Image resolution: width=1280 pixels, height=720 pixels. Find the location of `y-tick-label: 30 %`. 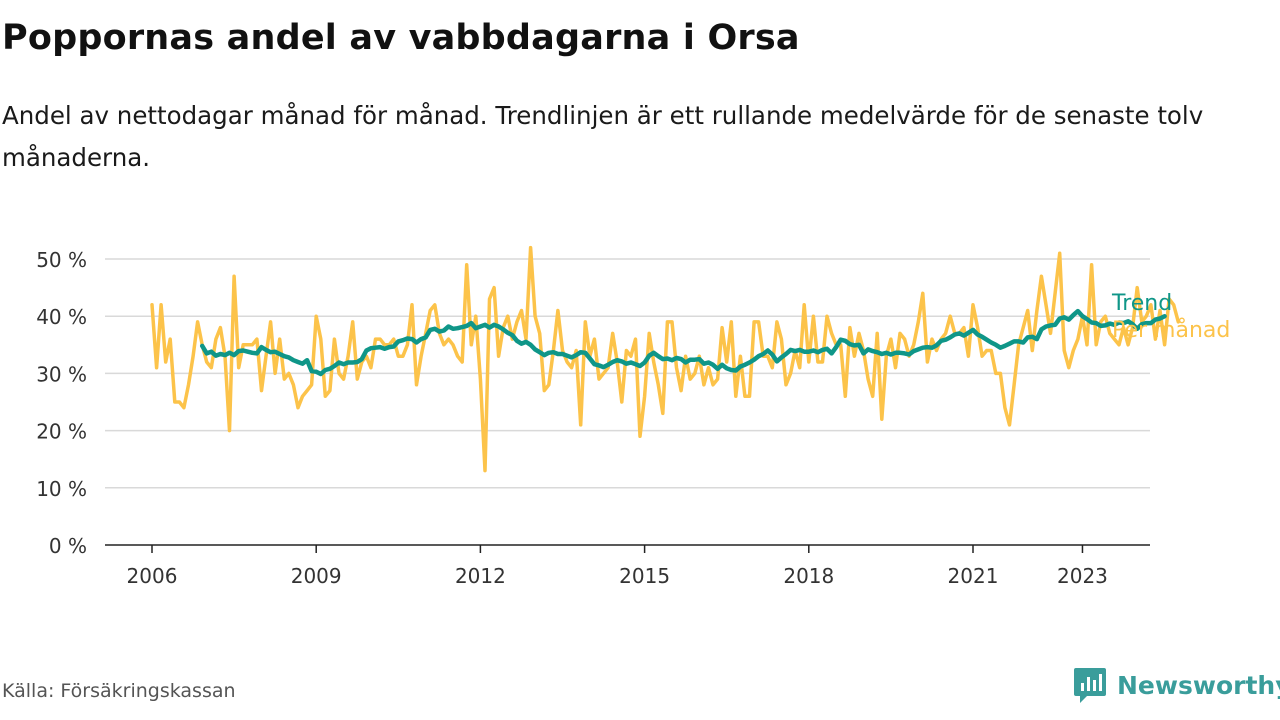

y-tick-label: 30 % is located at coordinates (61, 374).